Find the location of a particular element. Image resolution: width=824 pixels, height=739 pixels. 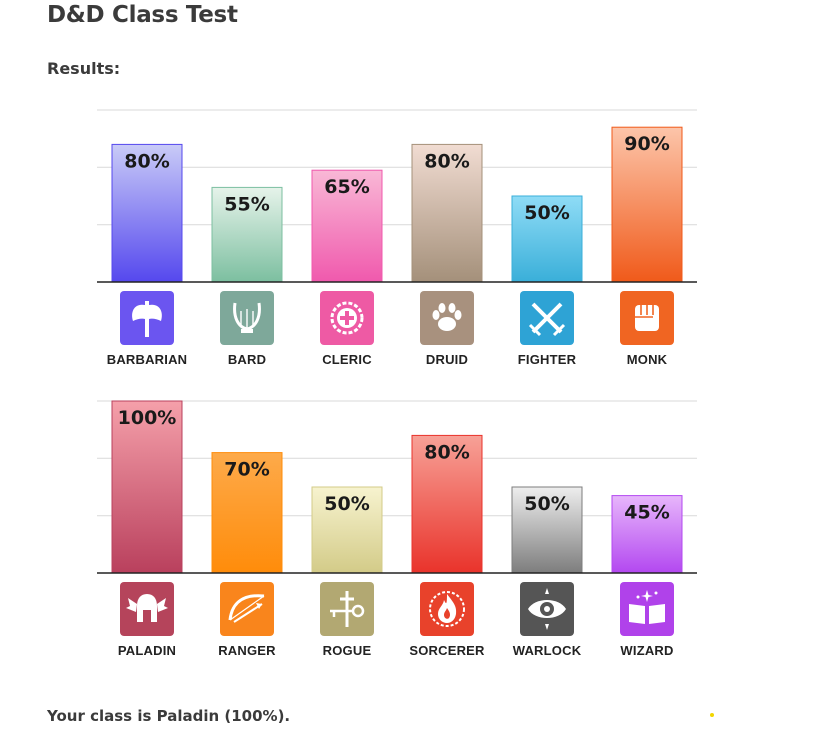

class-label-monk: MONK is located at coordinates (647, 359).